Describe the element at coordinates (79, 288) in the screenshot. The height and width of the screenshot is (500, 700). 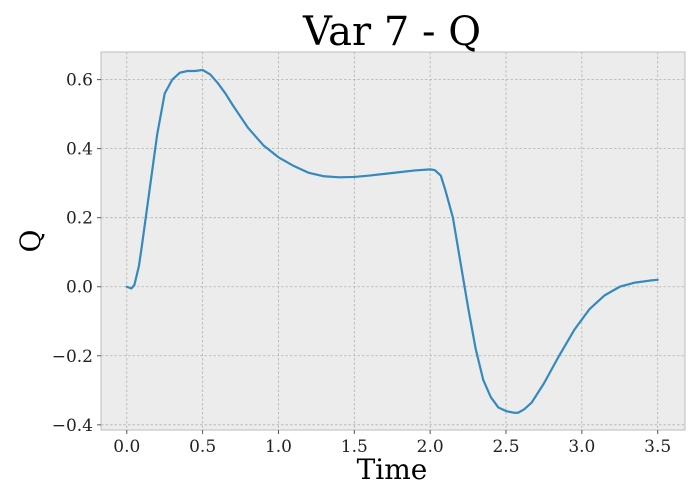
I see `y-tick-label: 0.0` at that location.